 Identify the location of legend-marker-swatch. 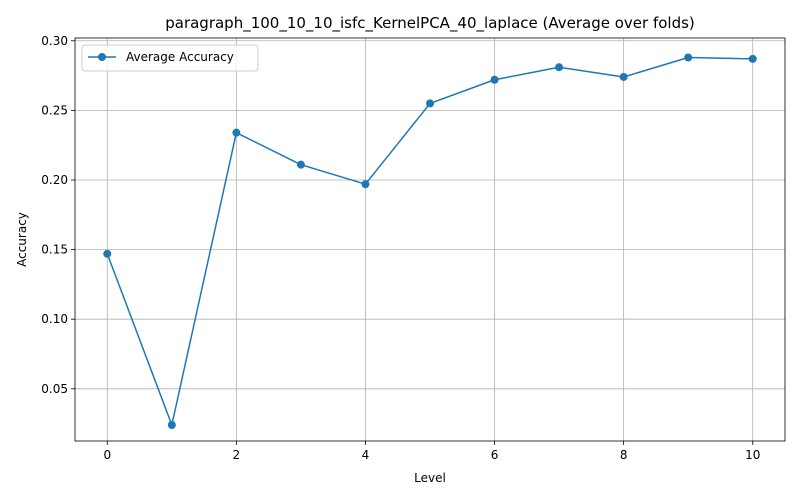
(102, 57).